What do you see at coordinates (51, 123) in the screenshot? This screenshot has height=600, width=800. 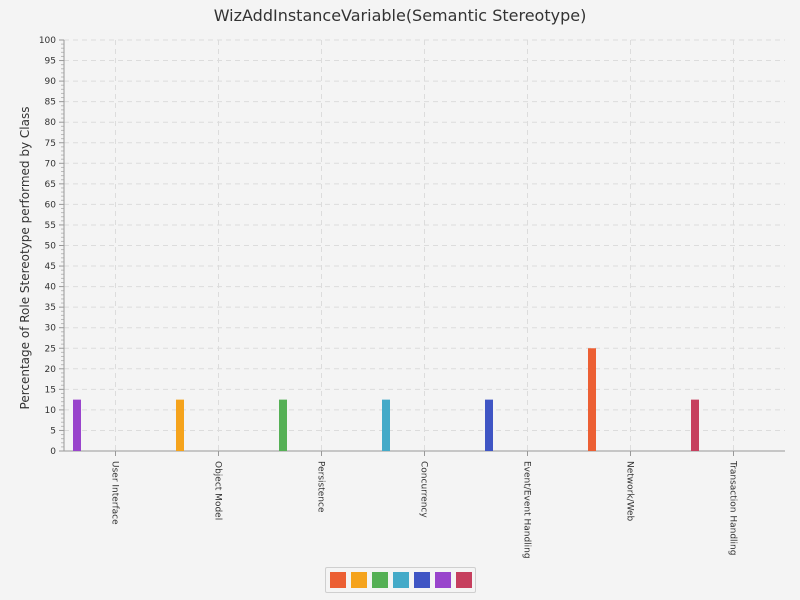 I see `y-tick-label: 80` at bounding box center [51, 123].